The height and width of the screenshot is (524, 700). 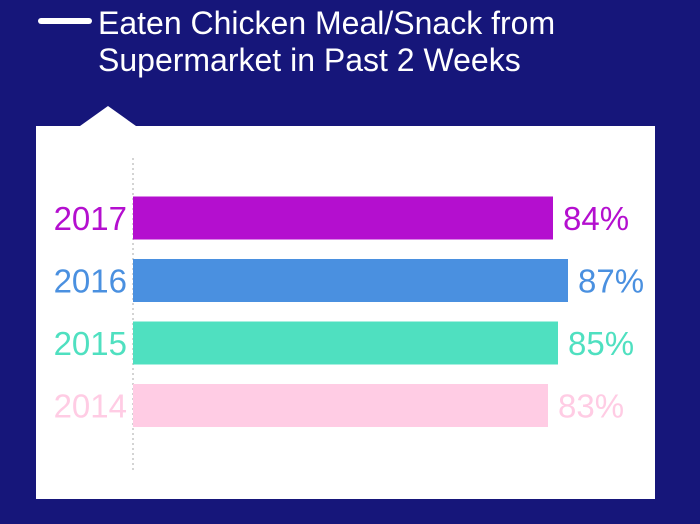 What do you see at coordinates (350, 280) in the screenshot?
I see `bar-2016` at bounding box center [350, 280].